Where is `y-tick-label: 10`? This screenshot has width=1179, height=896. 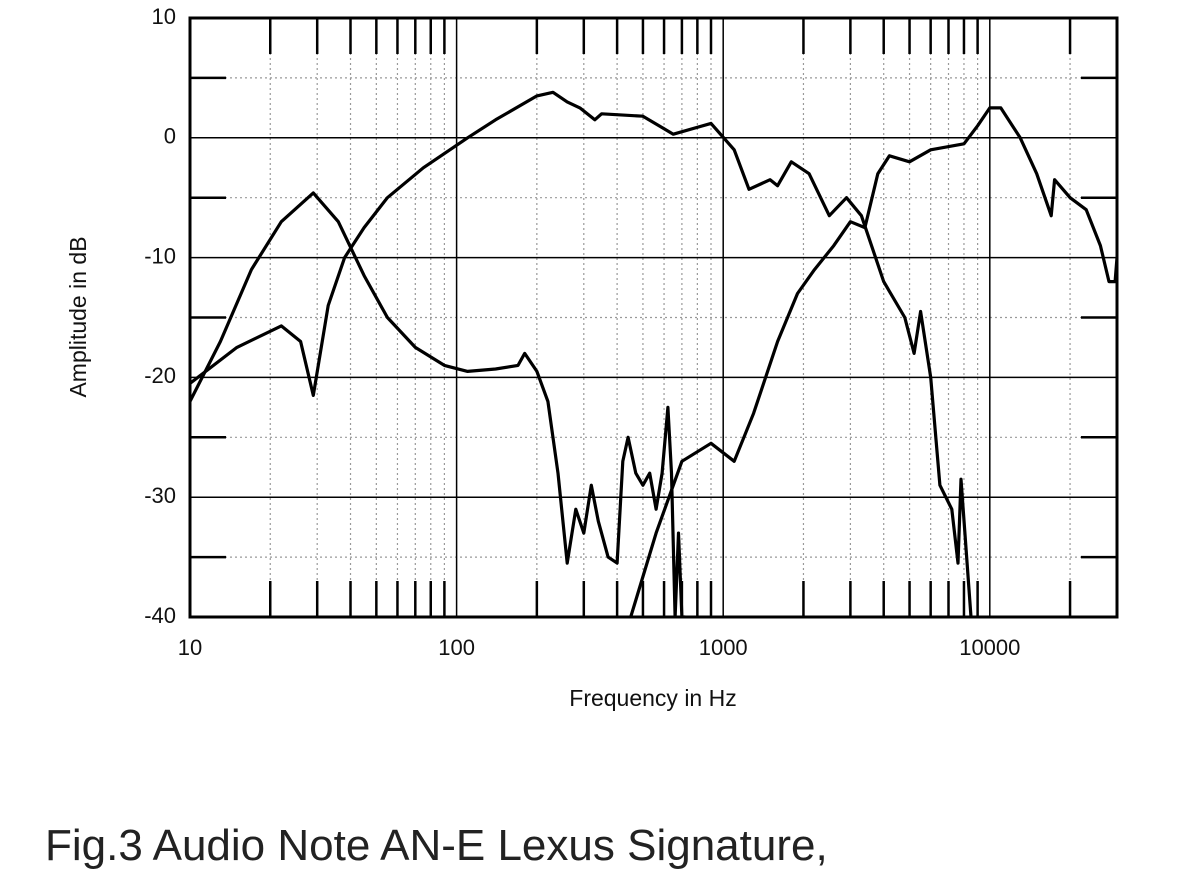 y-tick-label: 10 is located at coordinates (164, 16).